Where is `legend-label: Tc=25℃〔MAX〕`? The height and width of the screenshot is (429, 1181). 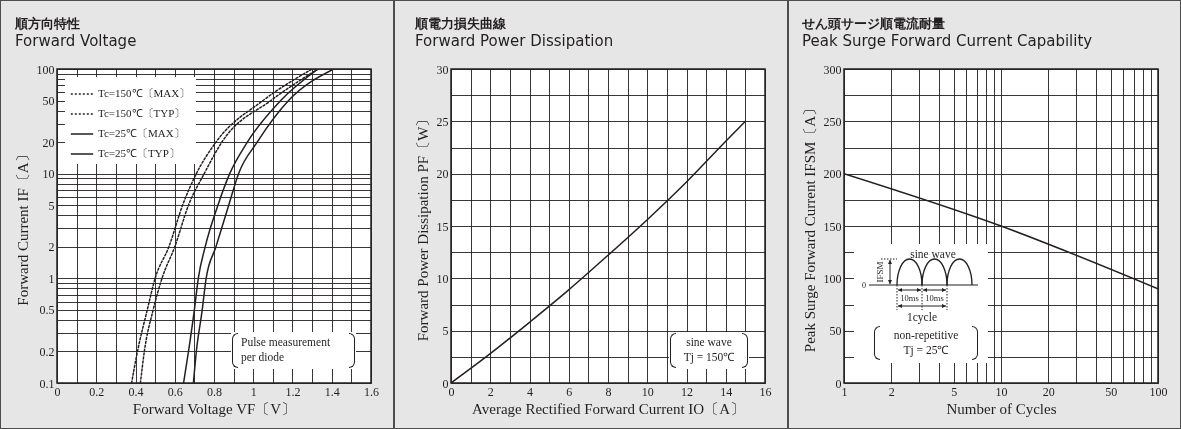
legend-label: Tc=25℃〔MAX〕 is located at coordinates (141, 133).